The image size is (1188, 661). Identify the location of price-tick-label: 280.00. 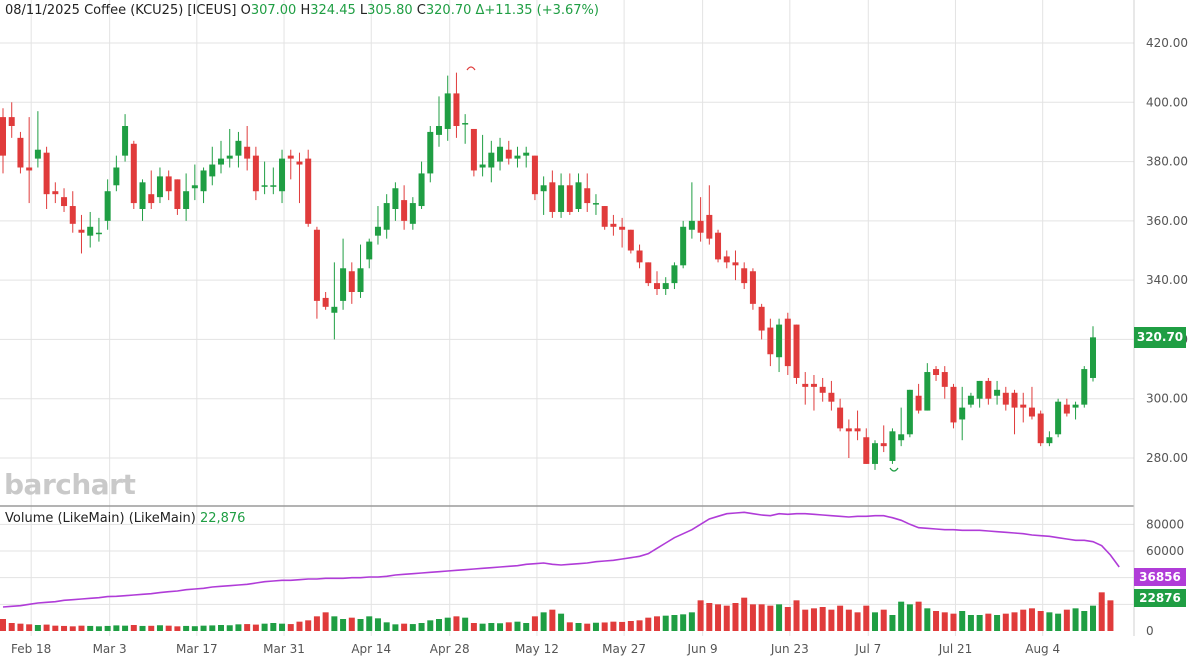
(1167, 458).